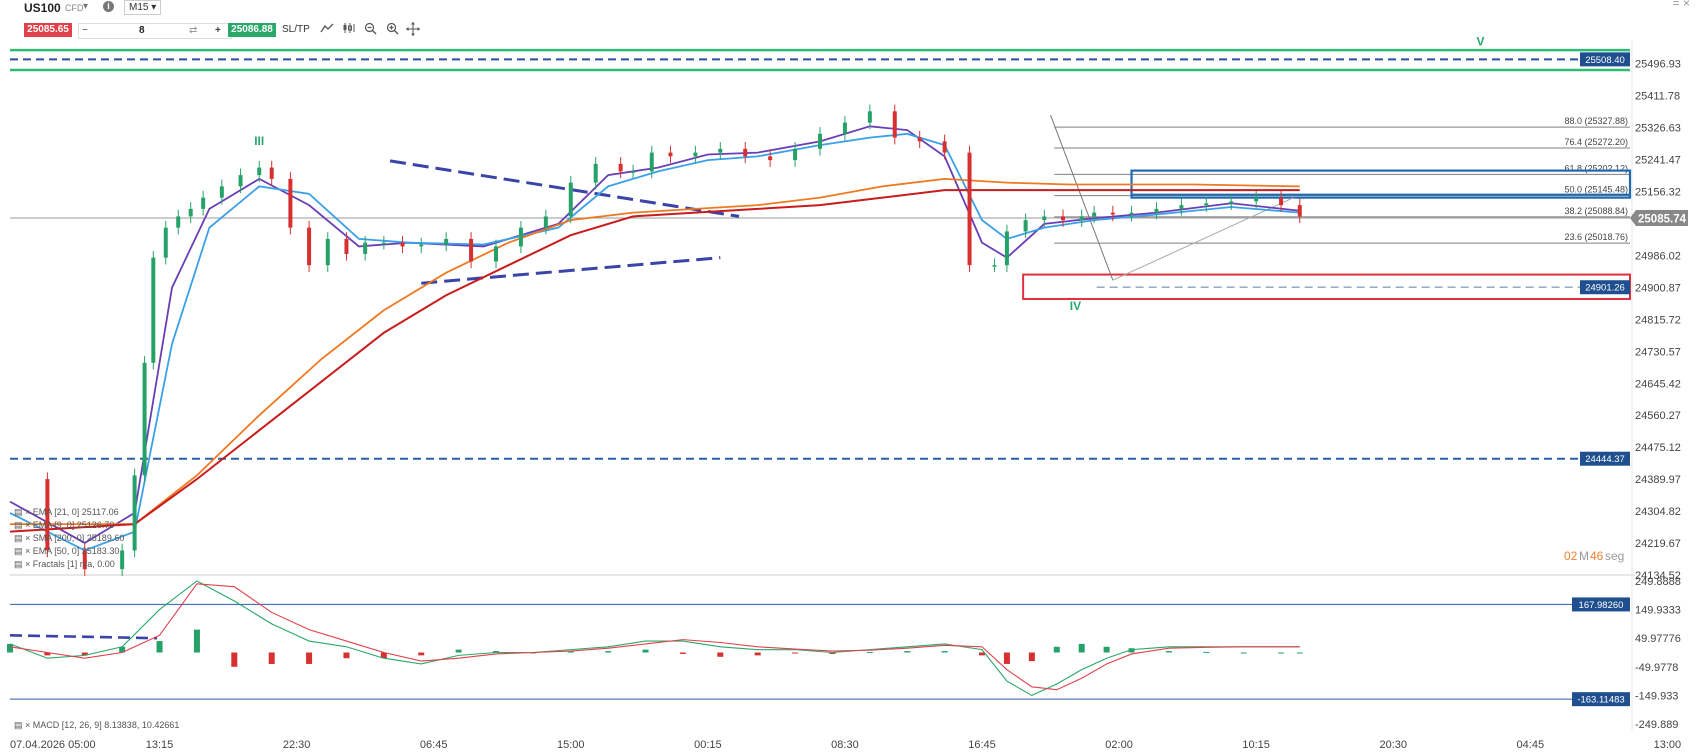 This screenshot has width=1700, height=755. I want to click on macd-level-tag: -163.11483, so click(1600, 700).